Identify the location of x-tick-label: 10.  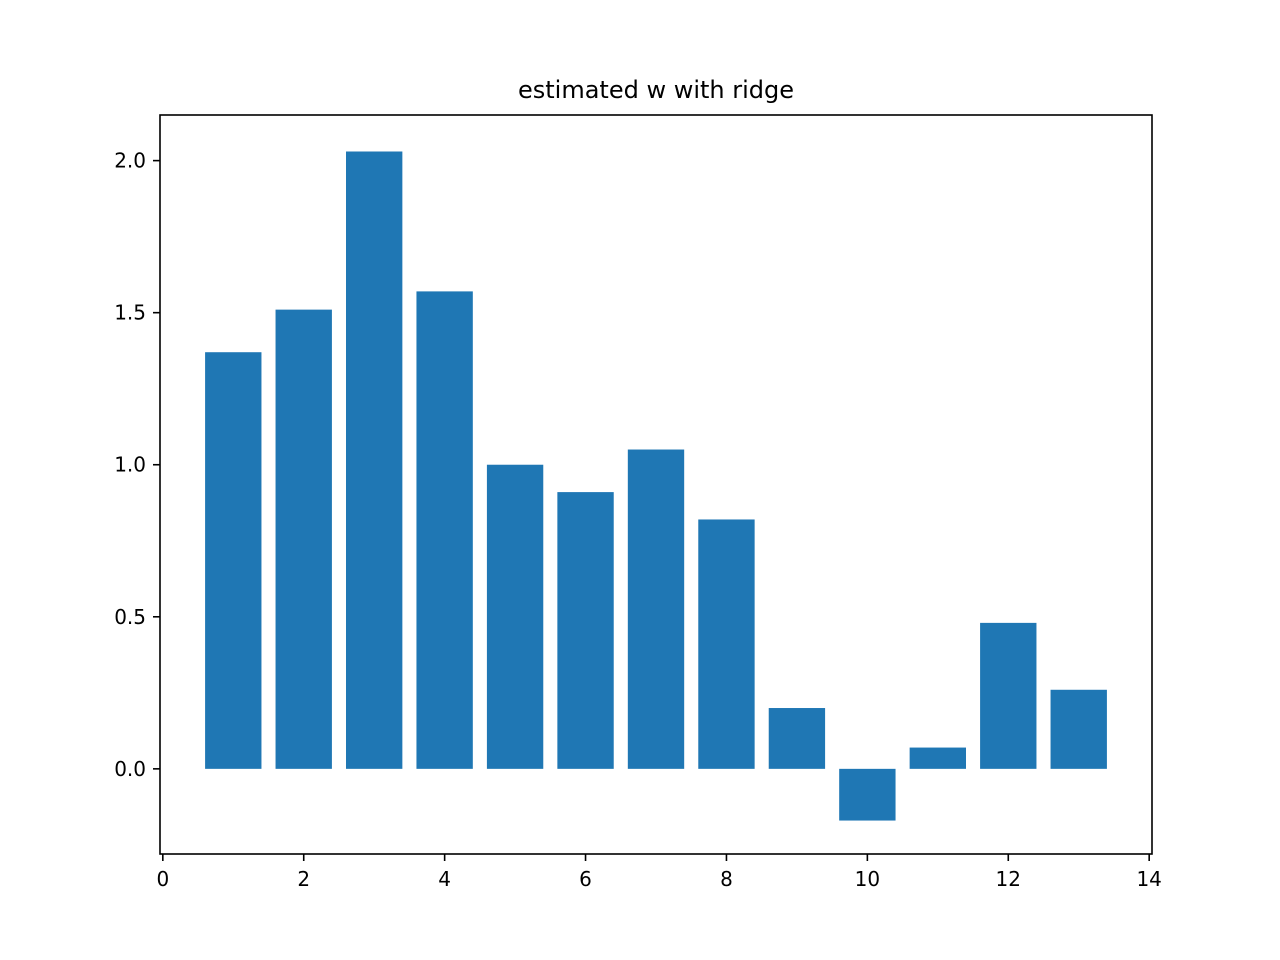
(867, 879).